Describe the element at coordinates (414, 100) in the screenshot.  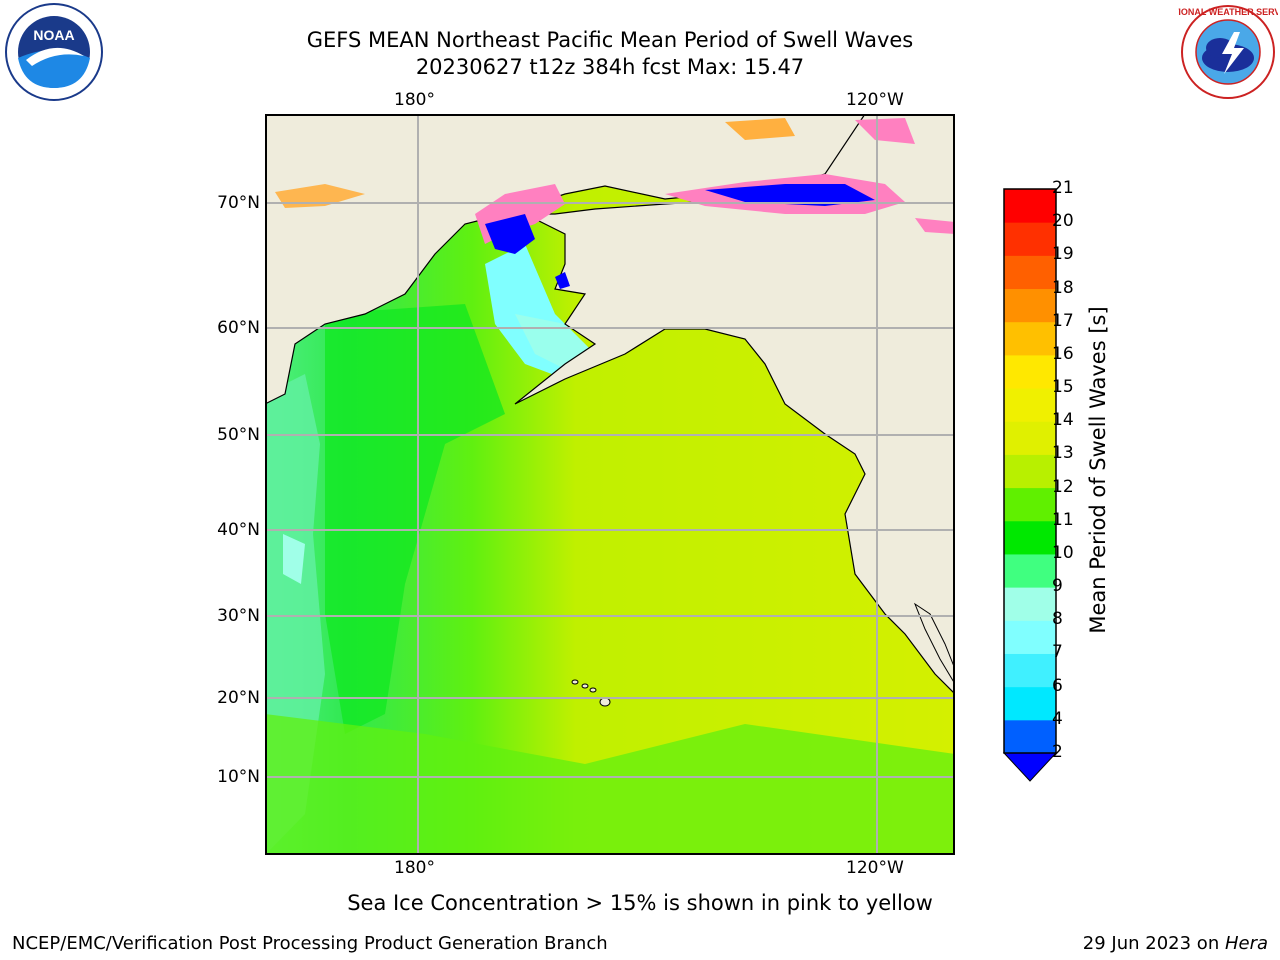
I see `lon-tick-top-180: 180°` at that location.